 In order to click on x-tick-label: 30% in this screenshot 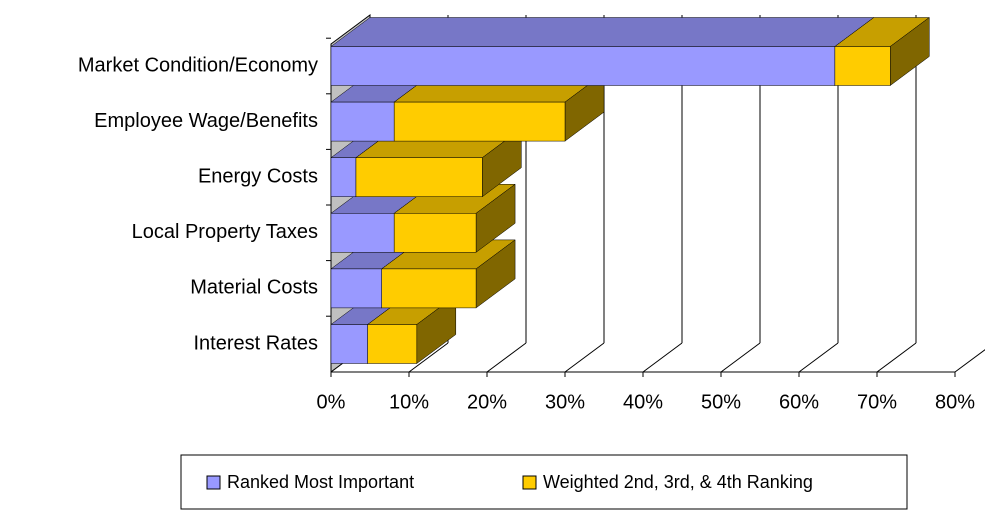, I will do `click(565, 402)`.